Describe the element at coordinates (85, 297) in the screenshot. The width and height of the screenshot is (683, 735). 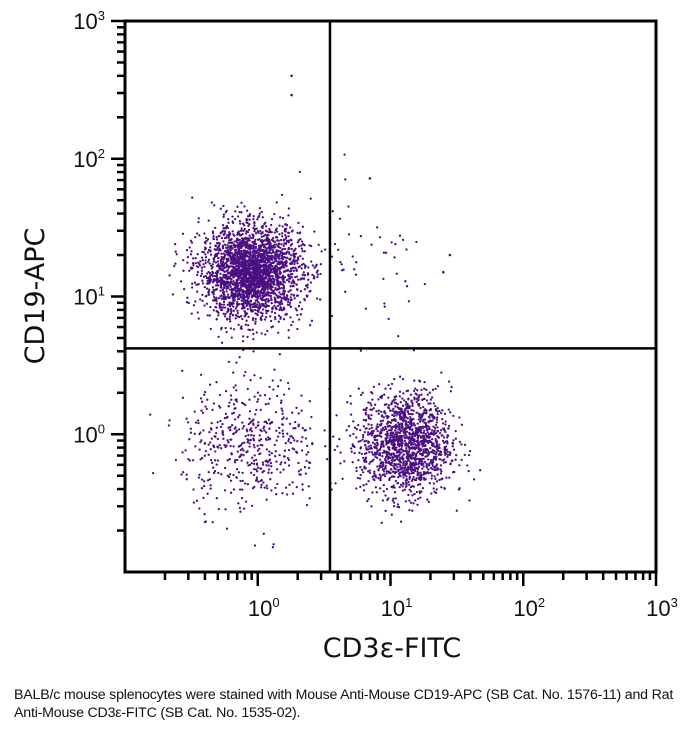
I see `tick-base: 10` at that location.